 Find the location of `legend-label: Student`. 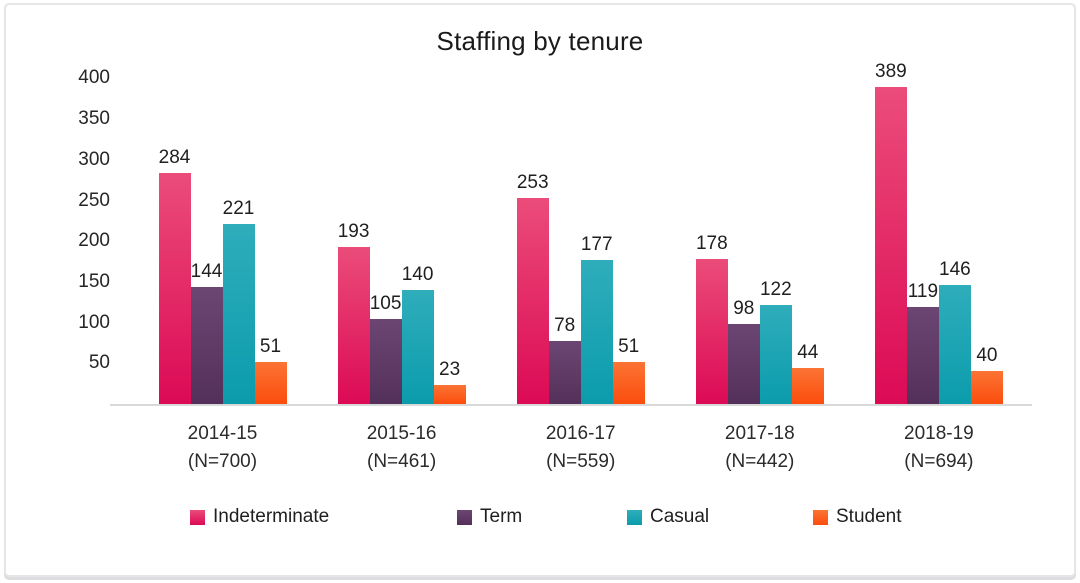

legend-label: Student is located at coordinates (869, 516).